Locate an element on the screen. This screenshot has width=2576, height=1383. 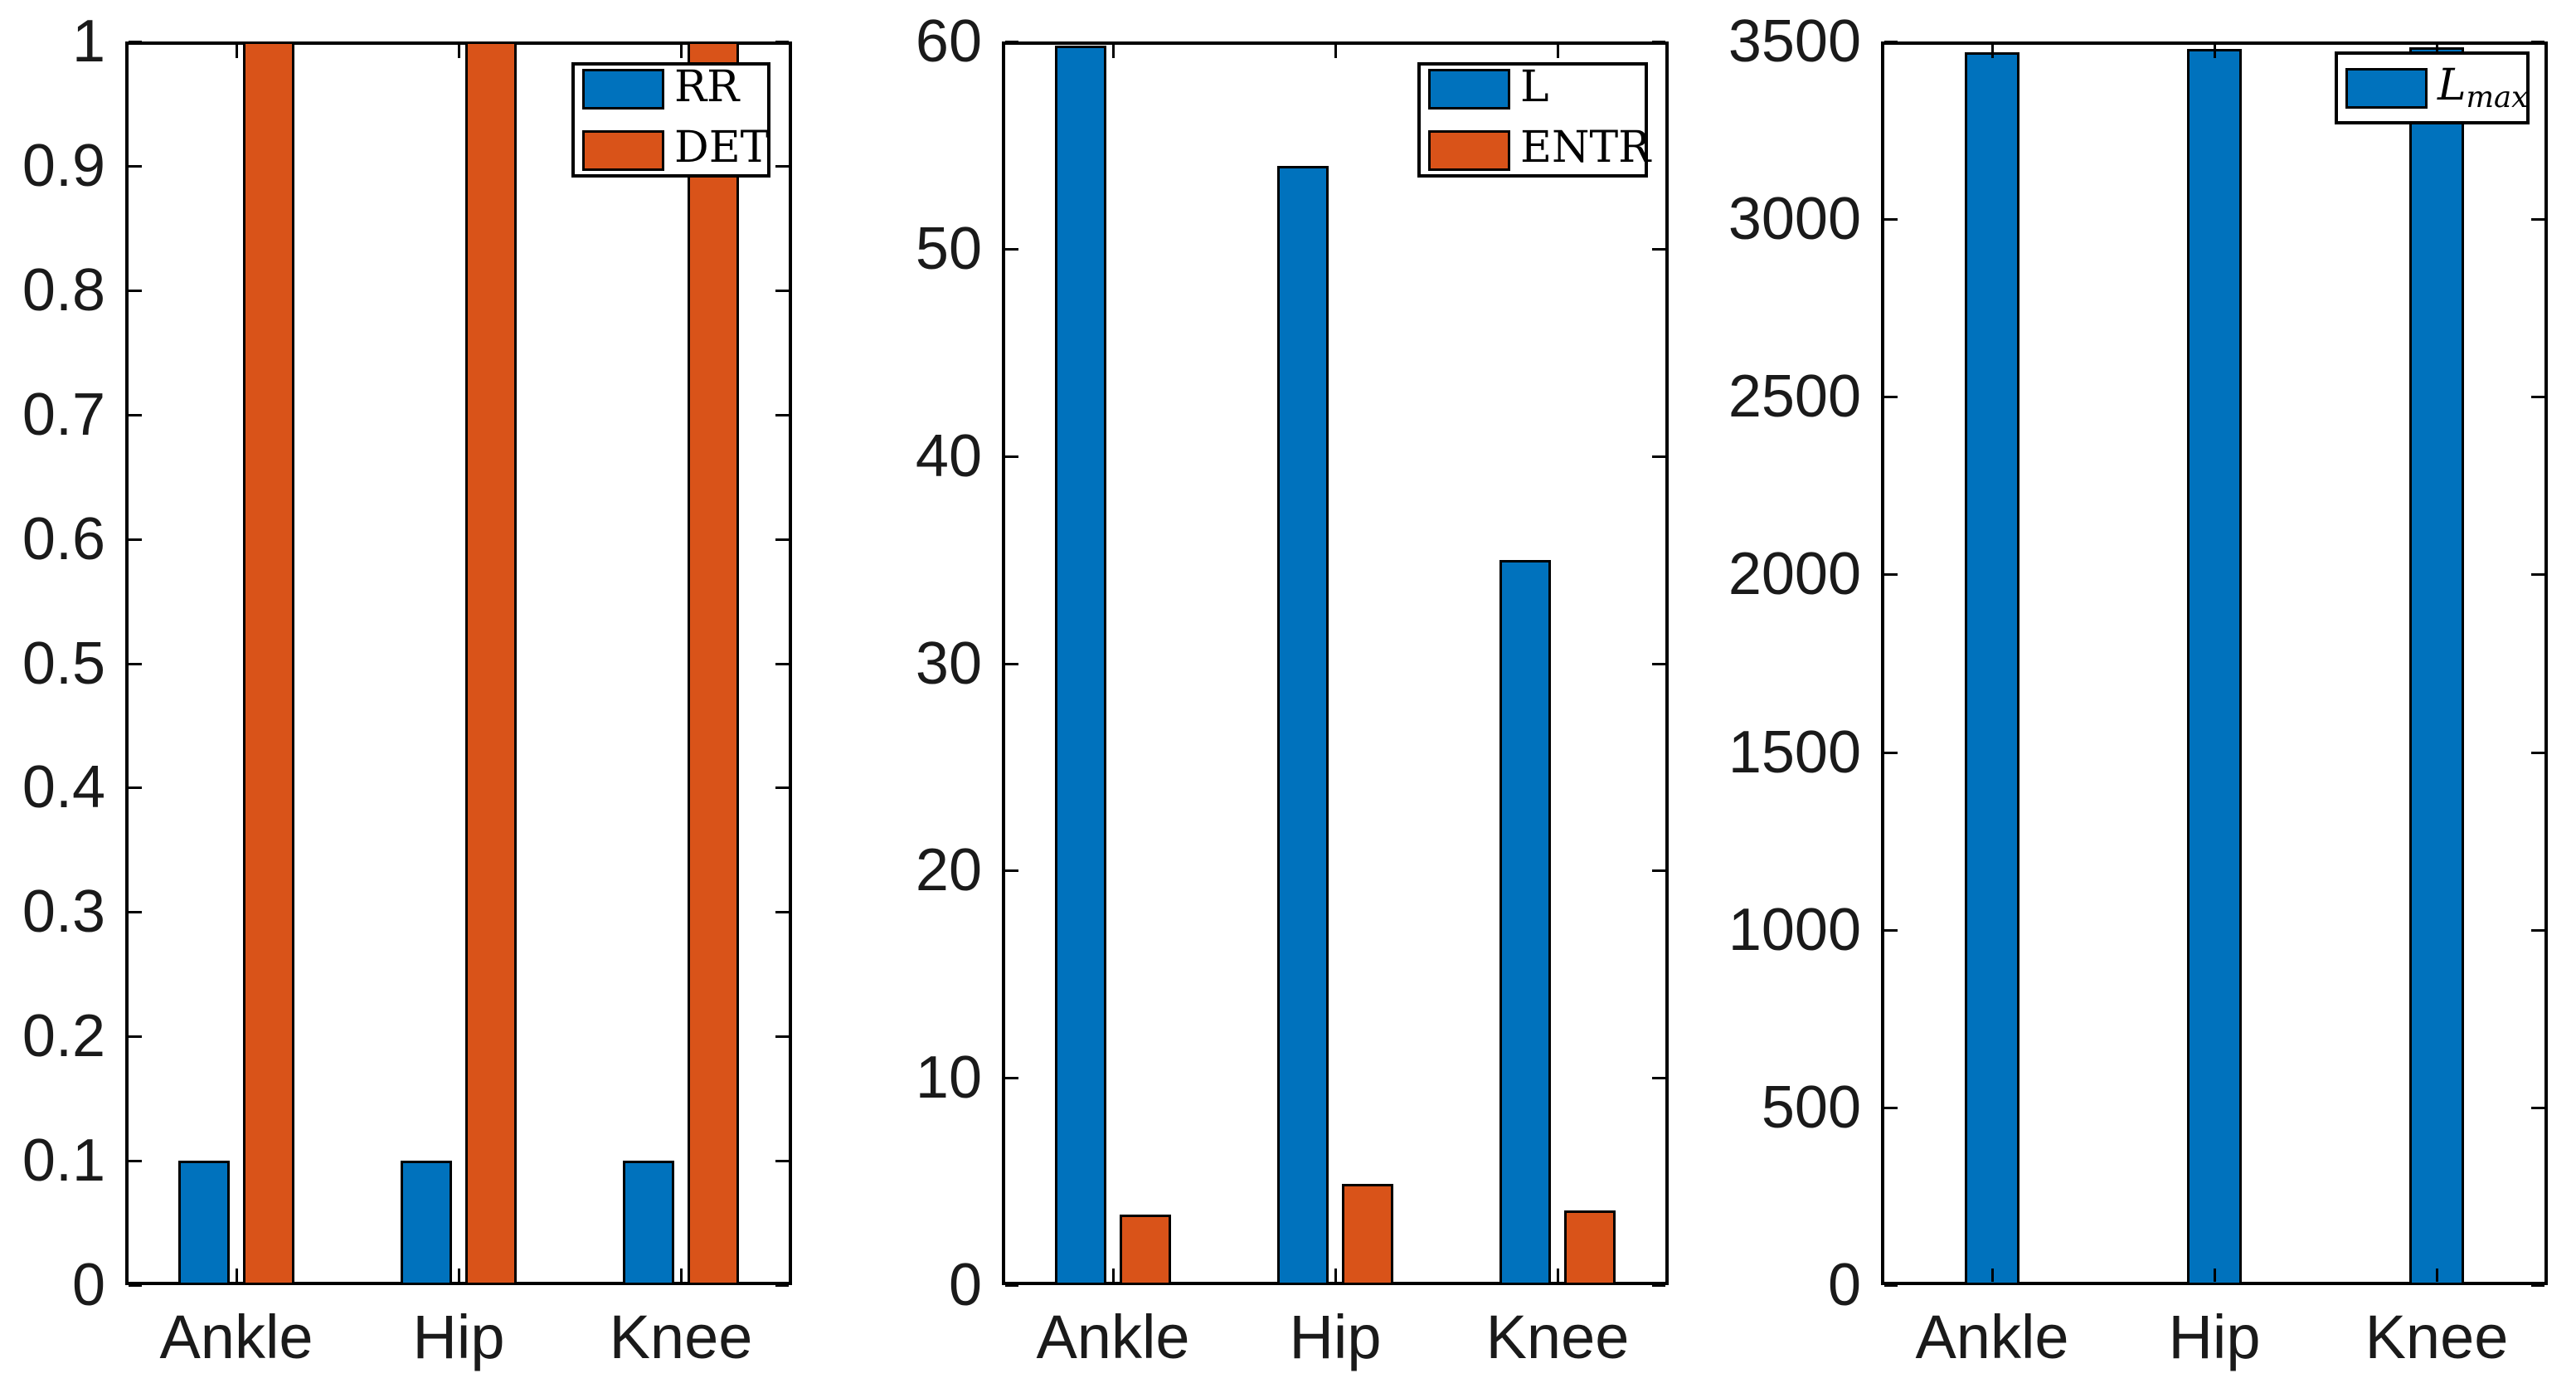
y-tick-label: 0.4 is located at coordinates (63, 787).